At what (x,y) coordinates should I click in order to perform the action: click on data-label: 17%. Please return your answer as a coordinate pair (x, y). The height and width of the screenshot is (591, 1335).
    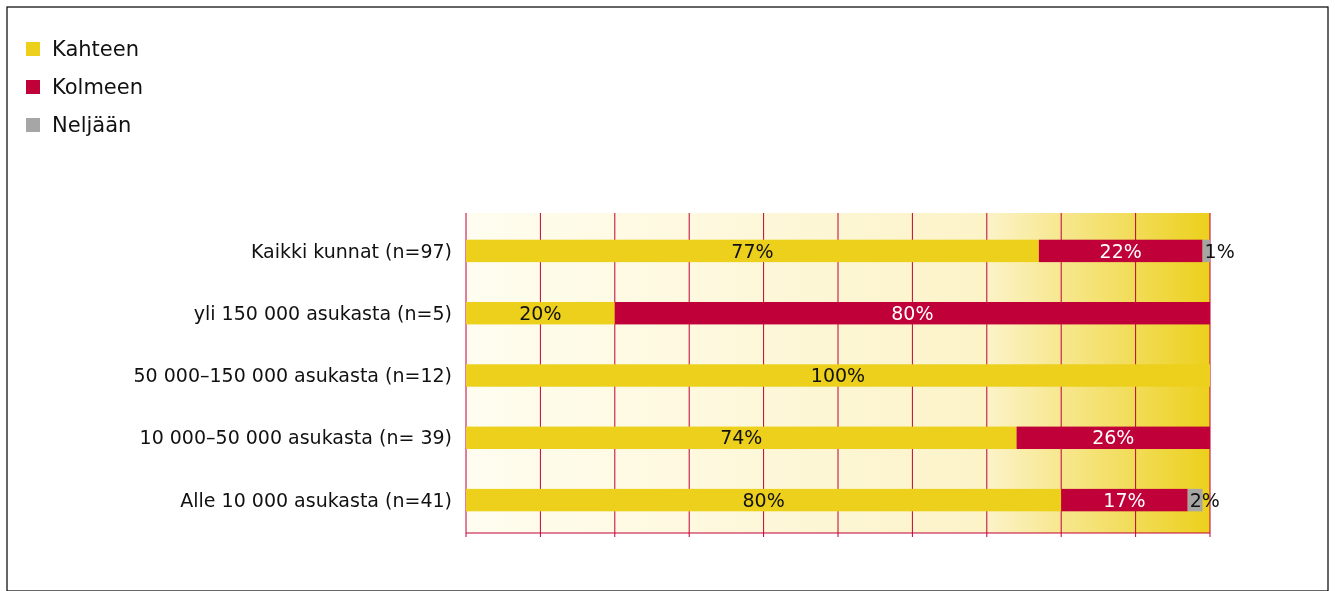
    Looking at the image, I should click on (1124, 499).